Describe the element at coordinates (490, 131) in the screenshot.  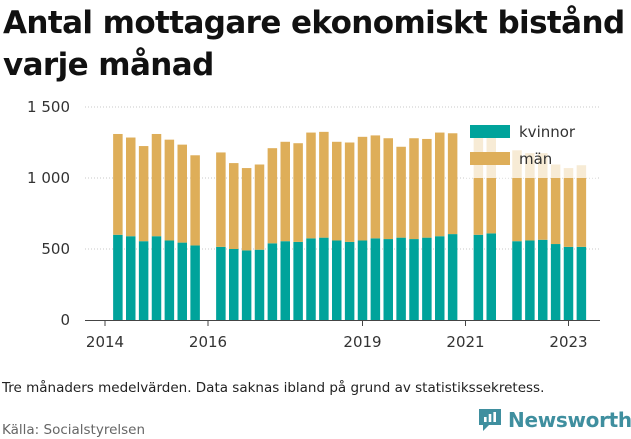
I see `legend-swatch-kvinnor` at that location.